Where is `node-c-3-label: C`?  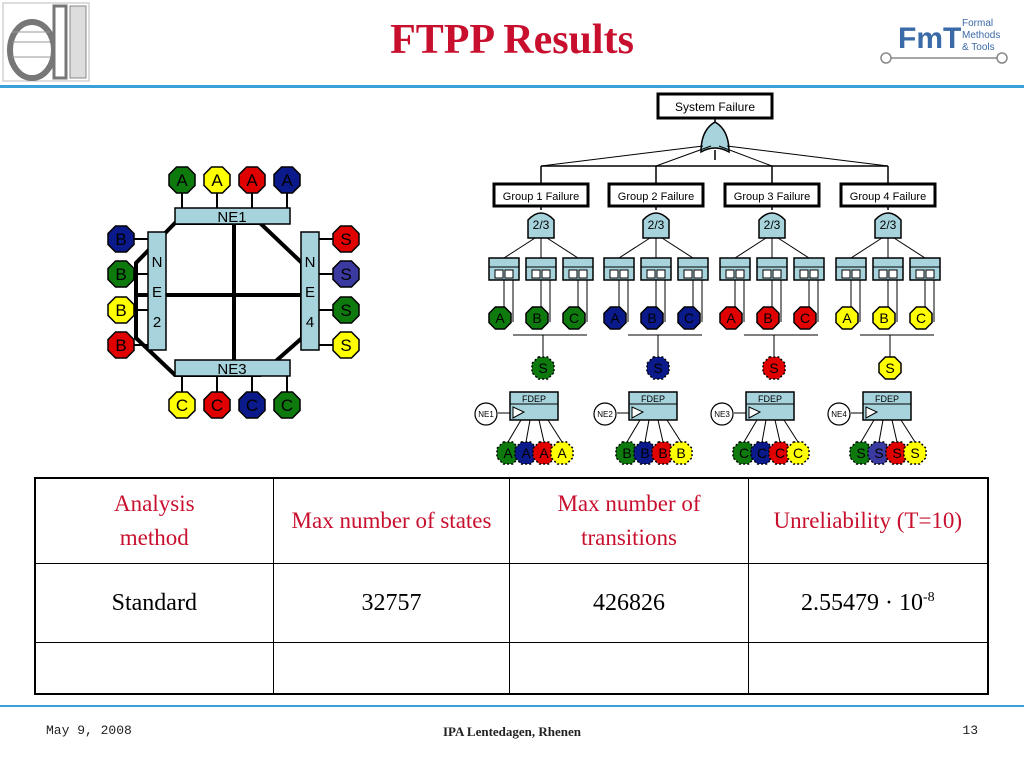 node-c-3-label: C is located at coordinates (252, 405).